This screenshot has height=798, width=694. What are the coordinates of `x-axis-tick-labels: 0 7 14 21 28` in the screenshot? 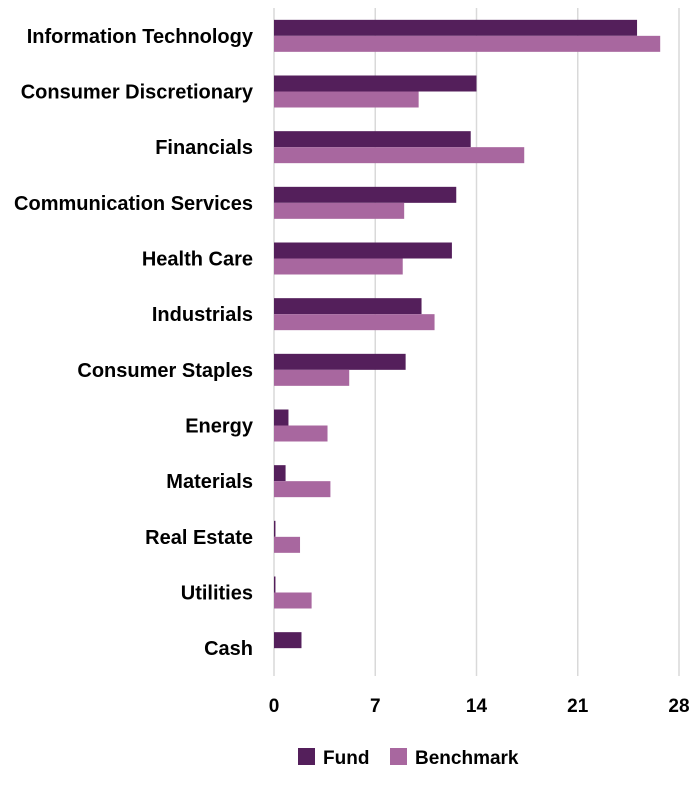 It's located at (479, 706).